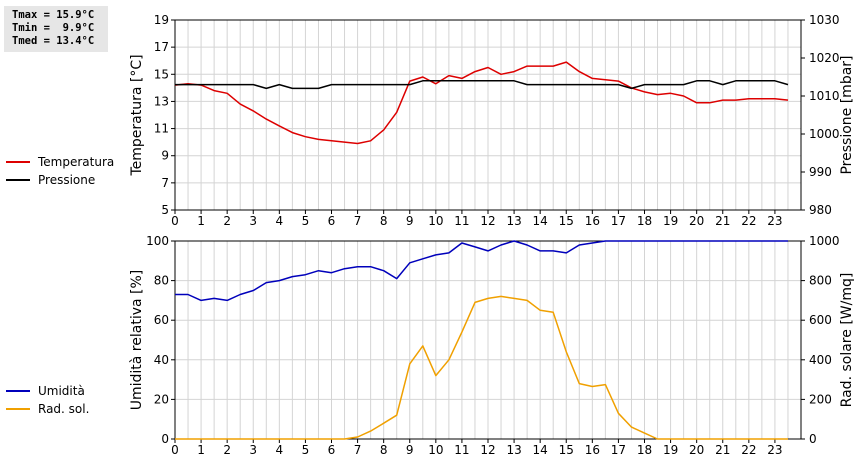 This screenshot has width=860, height=460. Describe the element at coordinates (820, 172) in the screenshot. I see `y-tick-label-right: 990` at that location.